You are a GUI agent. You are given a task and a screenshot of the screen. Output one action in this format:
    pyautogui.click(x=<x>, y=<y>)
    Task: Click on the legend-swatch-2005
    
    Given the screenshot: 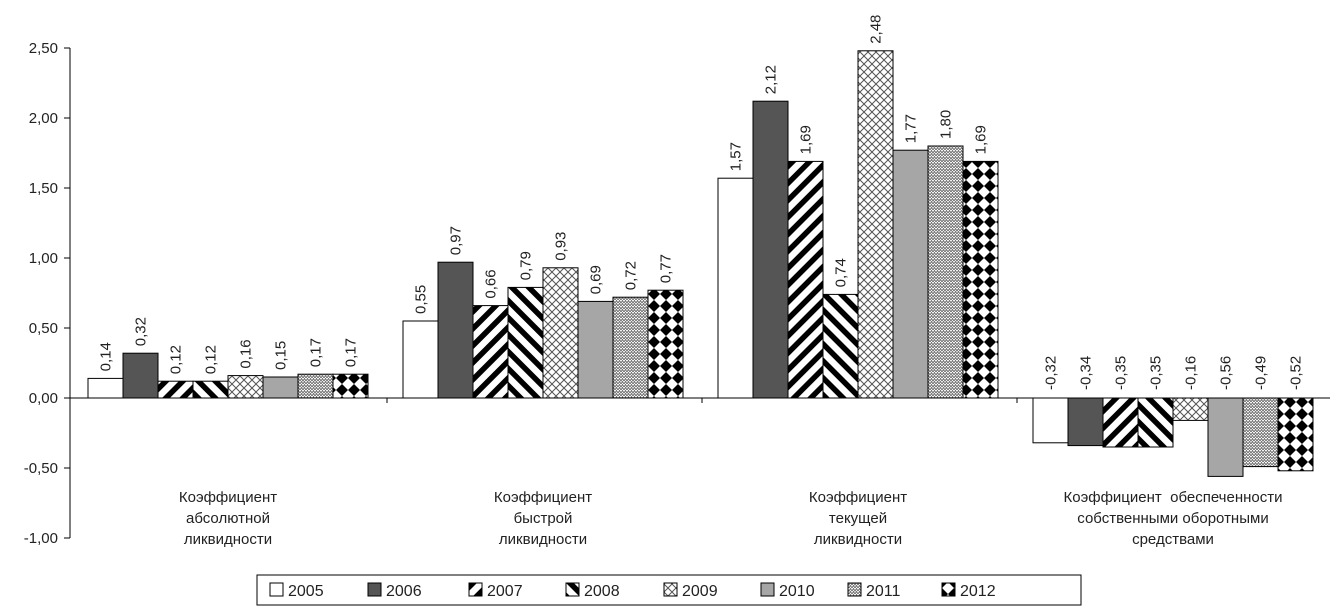 What is the action you would take?
    pyautogui.click(x=276, y=589)
    